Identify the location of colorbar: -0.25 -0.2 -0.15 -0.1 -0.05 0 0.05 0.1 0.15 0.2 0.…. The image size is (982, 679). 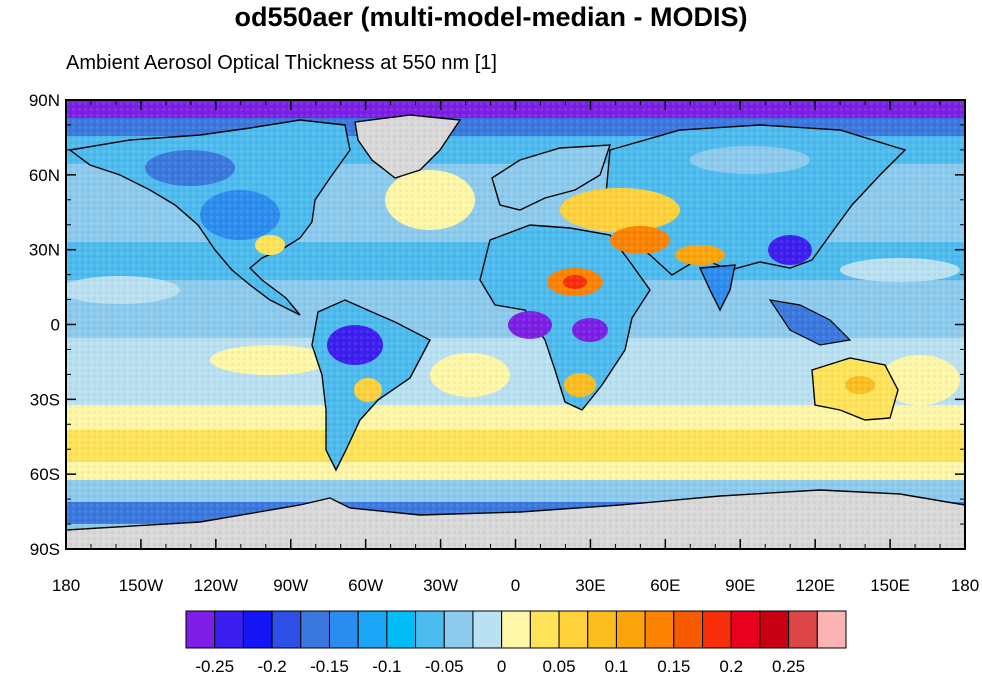
(516, 643).